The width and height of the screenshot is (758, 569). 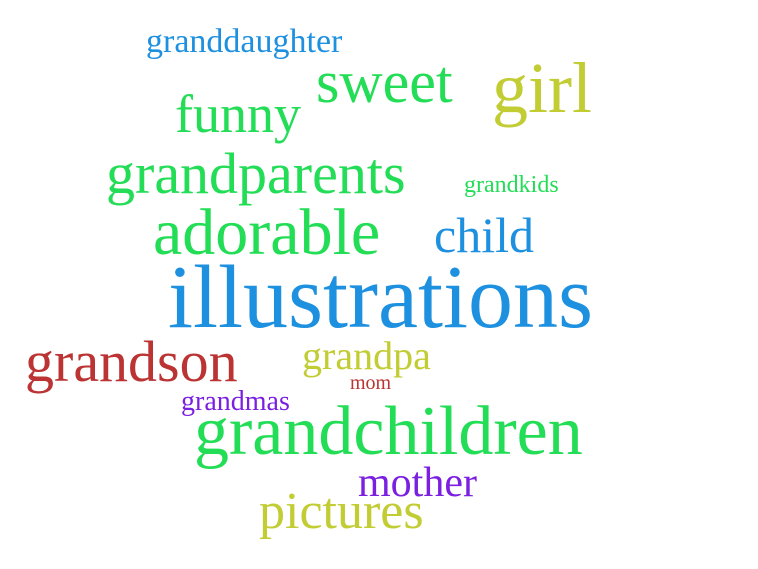 What do you see at coordinates (484, 235) in the screenshot?
I see `word-child: child` at bounding box center [484, 235].